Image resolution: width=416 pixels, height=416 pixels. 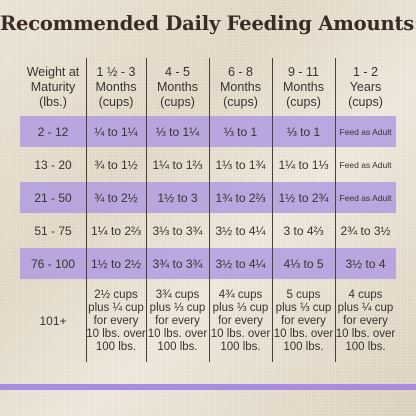 What do you see at coordinates (177, 164) in the screenshot?
I see `amount-cell: 1¼ to 1⅔` at bounding box center [177, 164].